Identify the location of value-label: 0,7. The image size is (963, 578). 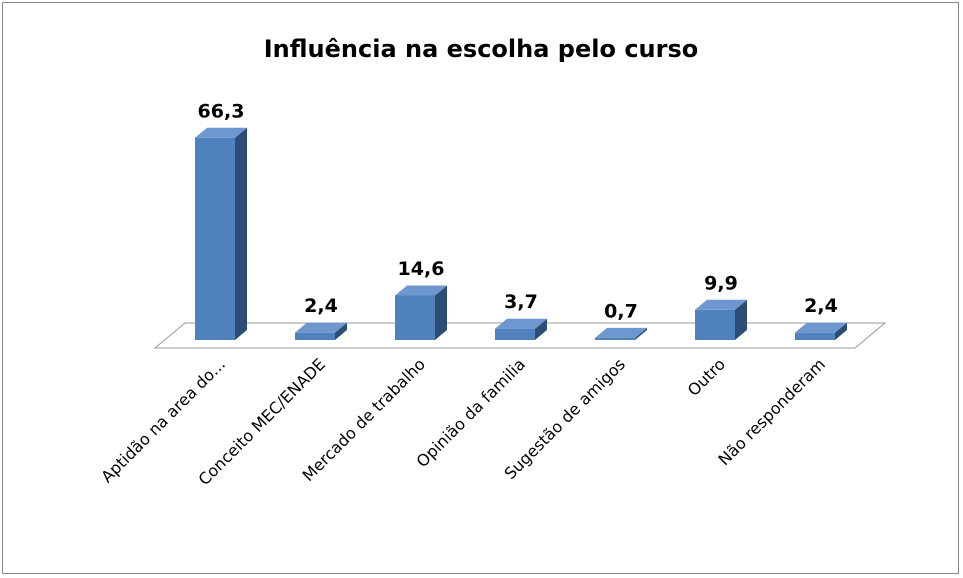
(621, 311).